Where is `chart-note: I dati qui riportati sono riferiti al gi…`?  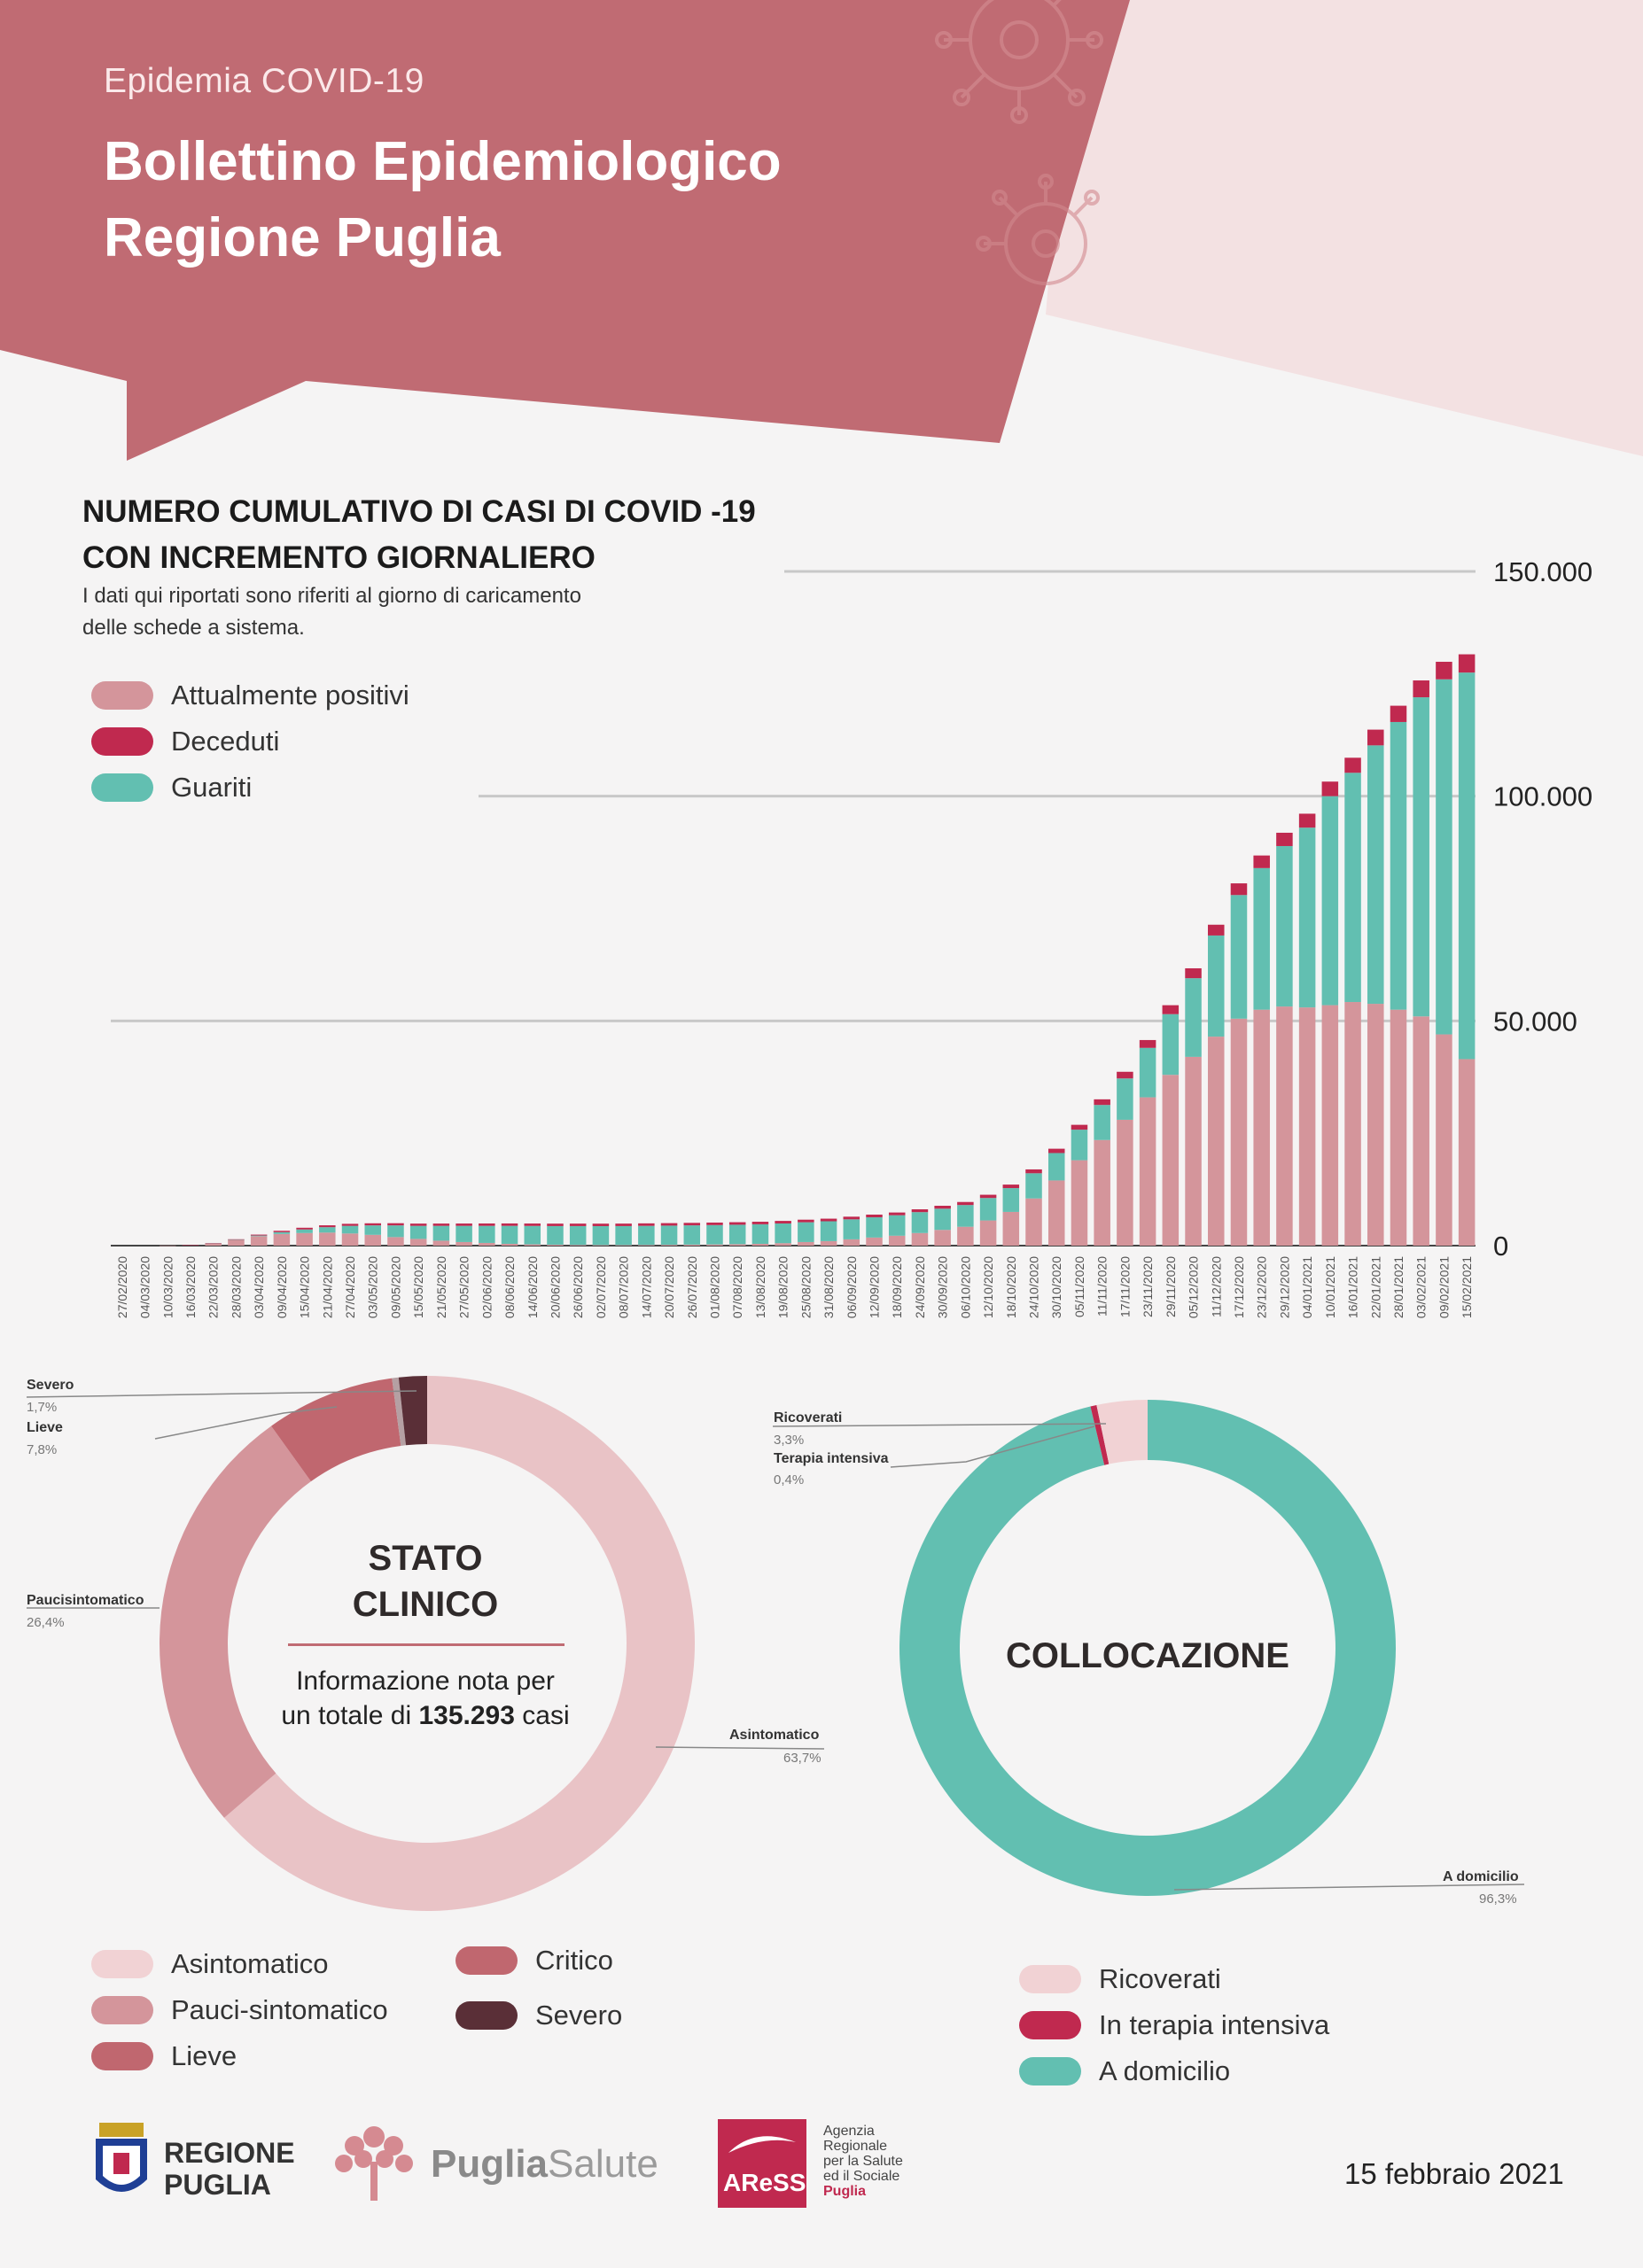 chart-note: I dati qui riportati sono riferiti al gi… is located at coordinates (392, 612).